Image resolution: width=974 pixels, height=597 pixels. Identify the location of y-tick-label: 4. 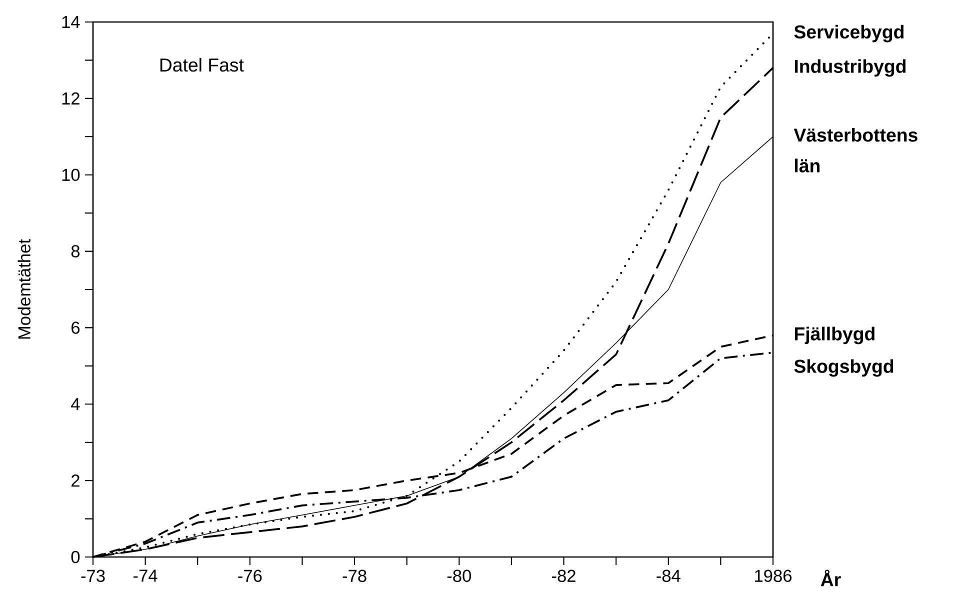
(75, 404).